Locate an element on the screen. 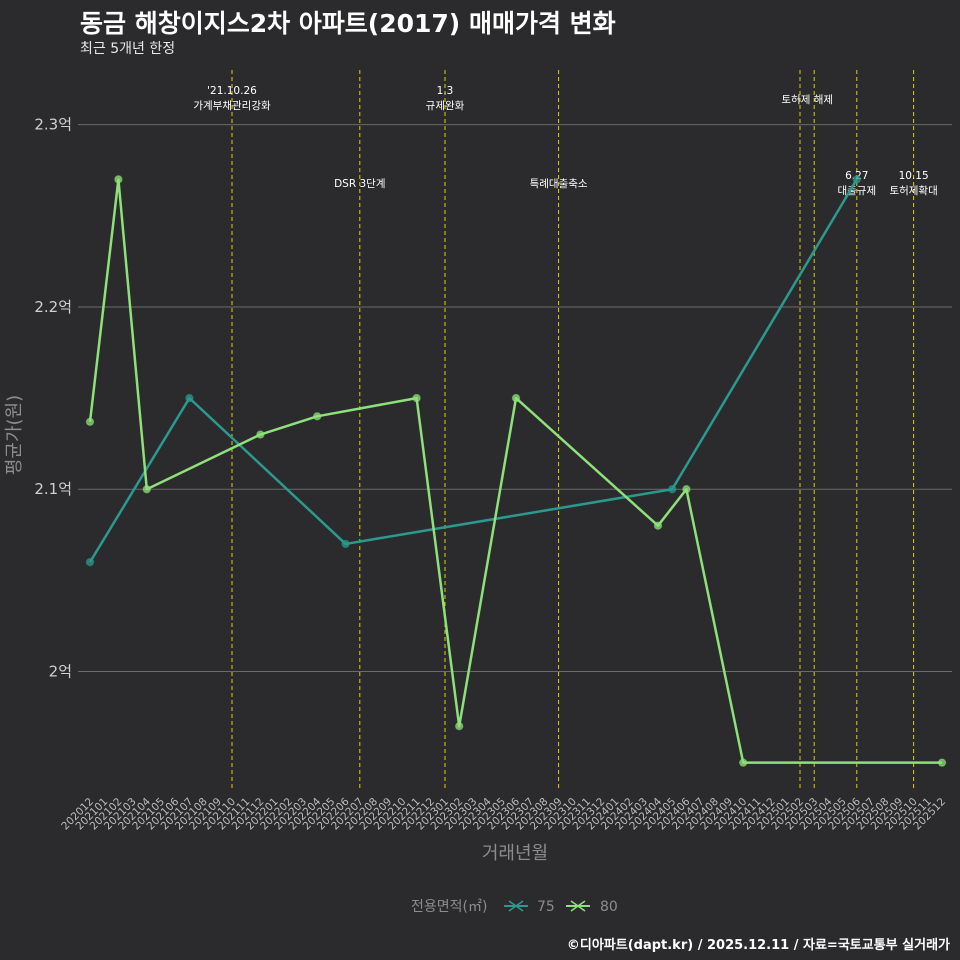 The width and height of the screenshot is (960, 960). event-label: 토허제확대 is located at coordinates (913, 190).